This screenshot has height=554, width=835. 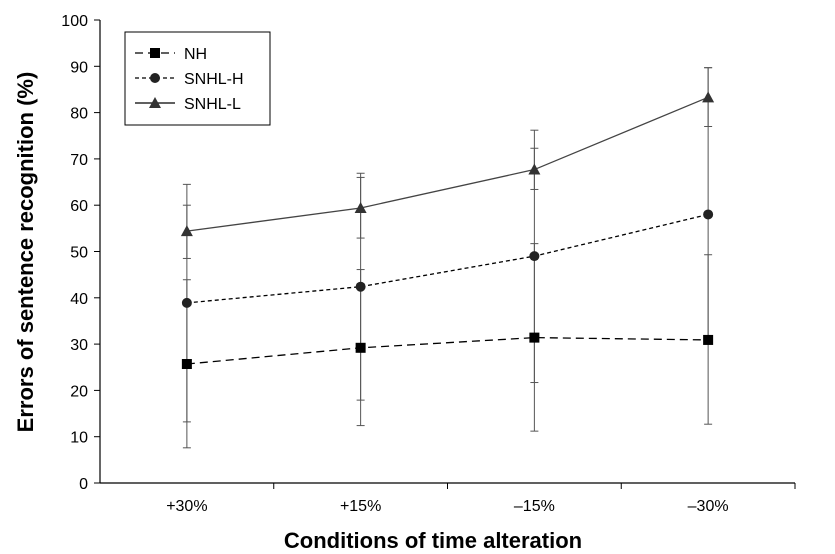 What do you see at coordinates (79, 299) in the screenshot?
I see `y-tick-label: 40` at bounding box center [79, 299].